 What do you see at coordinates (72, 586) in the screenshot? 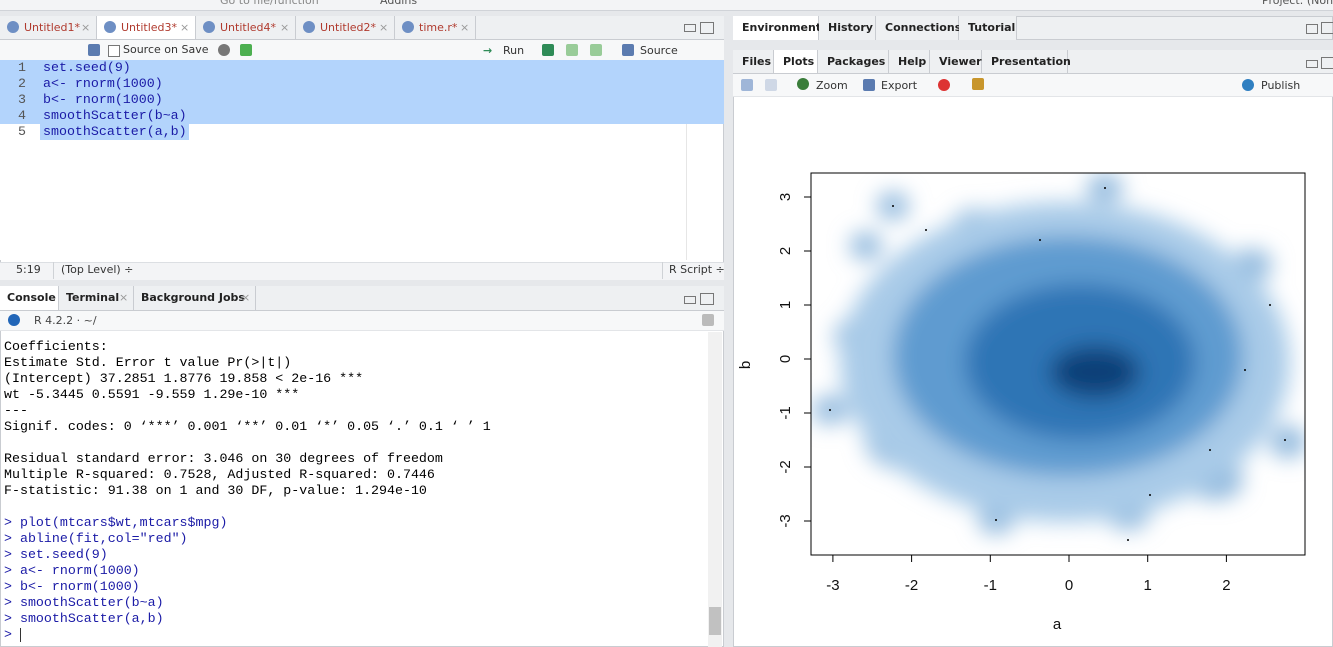
I see `console-command: > b<- rnorm(1000)` at bounding box center [72, 586].